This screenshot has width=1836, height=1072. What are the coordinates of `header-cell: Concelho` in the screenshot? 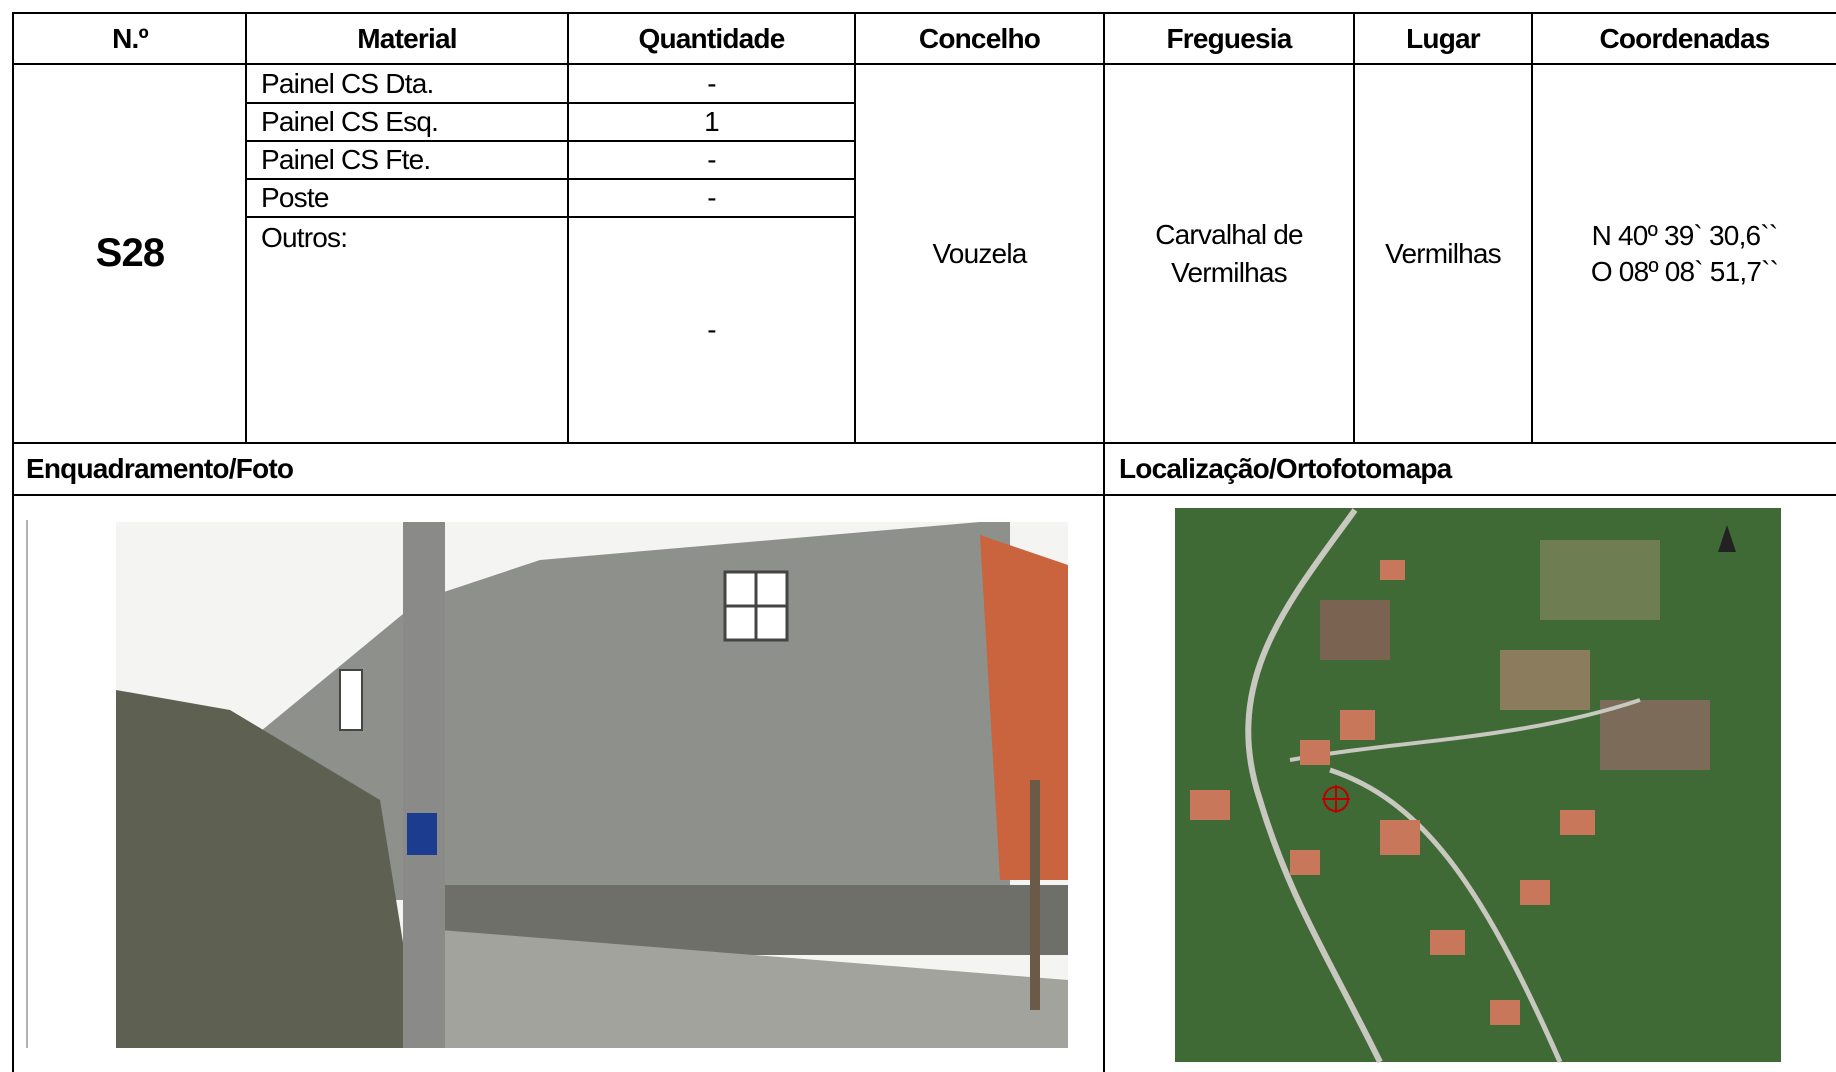 It's located at (979, 38).